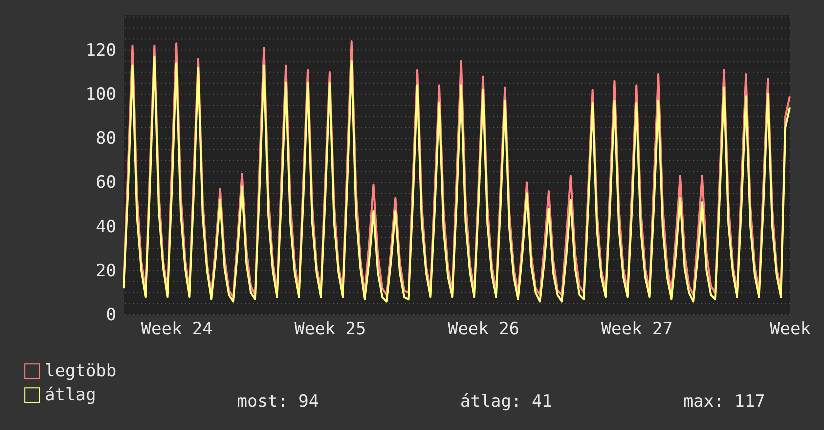 This screenshot has width=824, height=430. I want to click on x-tick-label: Week 27, so click(637, 330).